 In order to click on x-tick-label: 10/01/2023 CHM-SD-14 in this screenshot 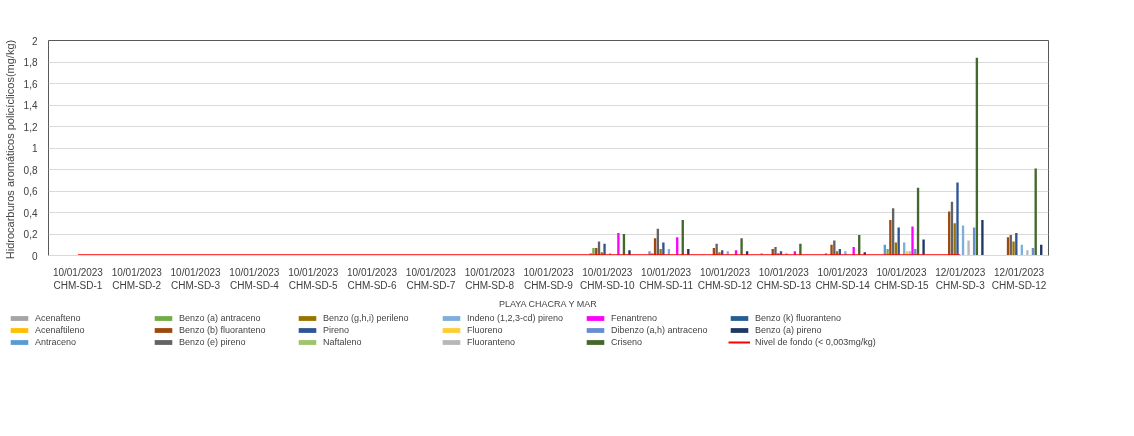, I will do `click(843, 278)`.